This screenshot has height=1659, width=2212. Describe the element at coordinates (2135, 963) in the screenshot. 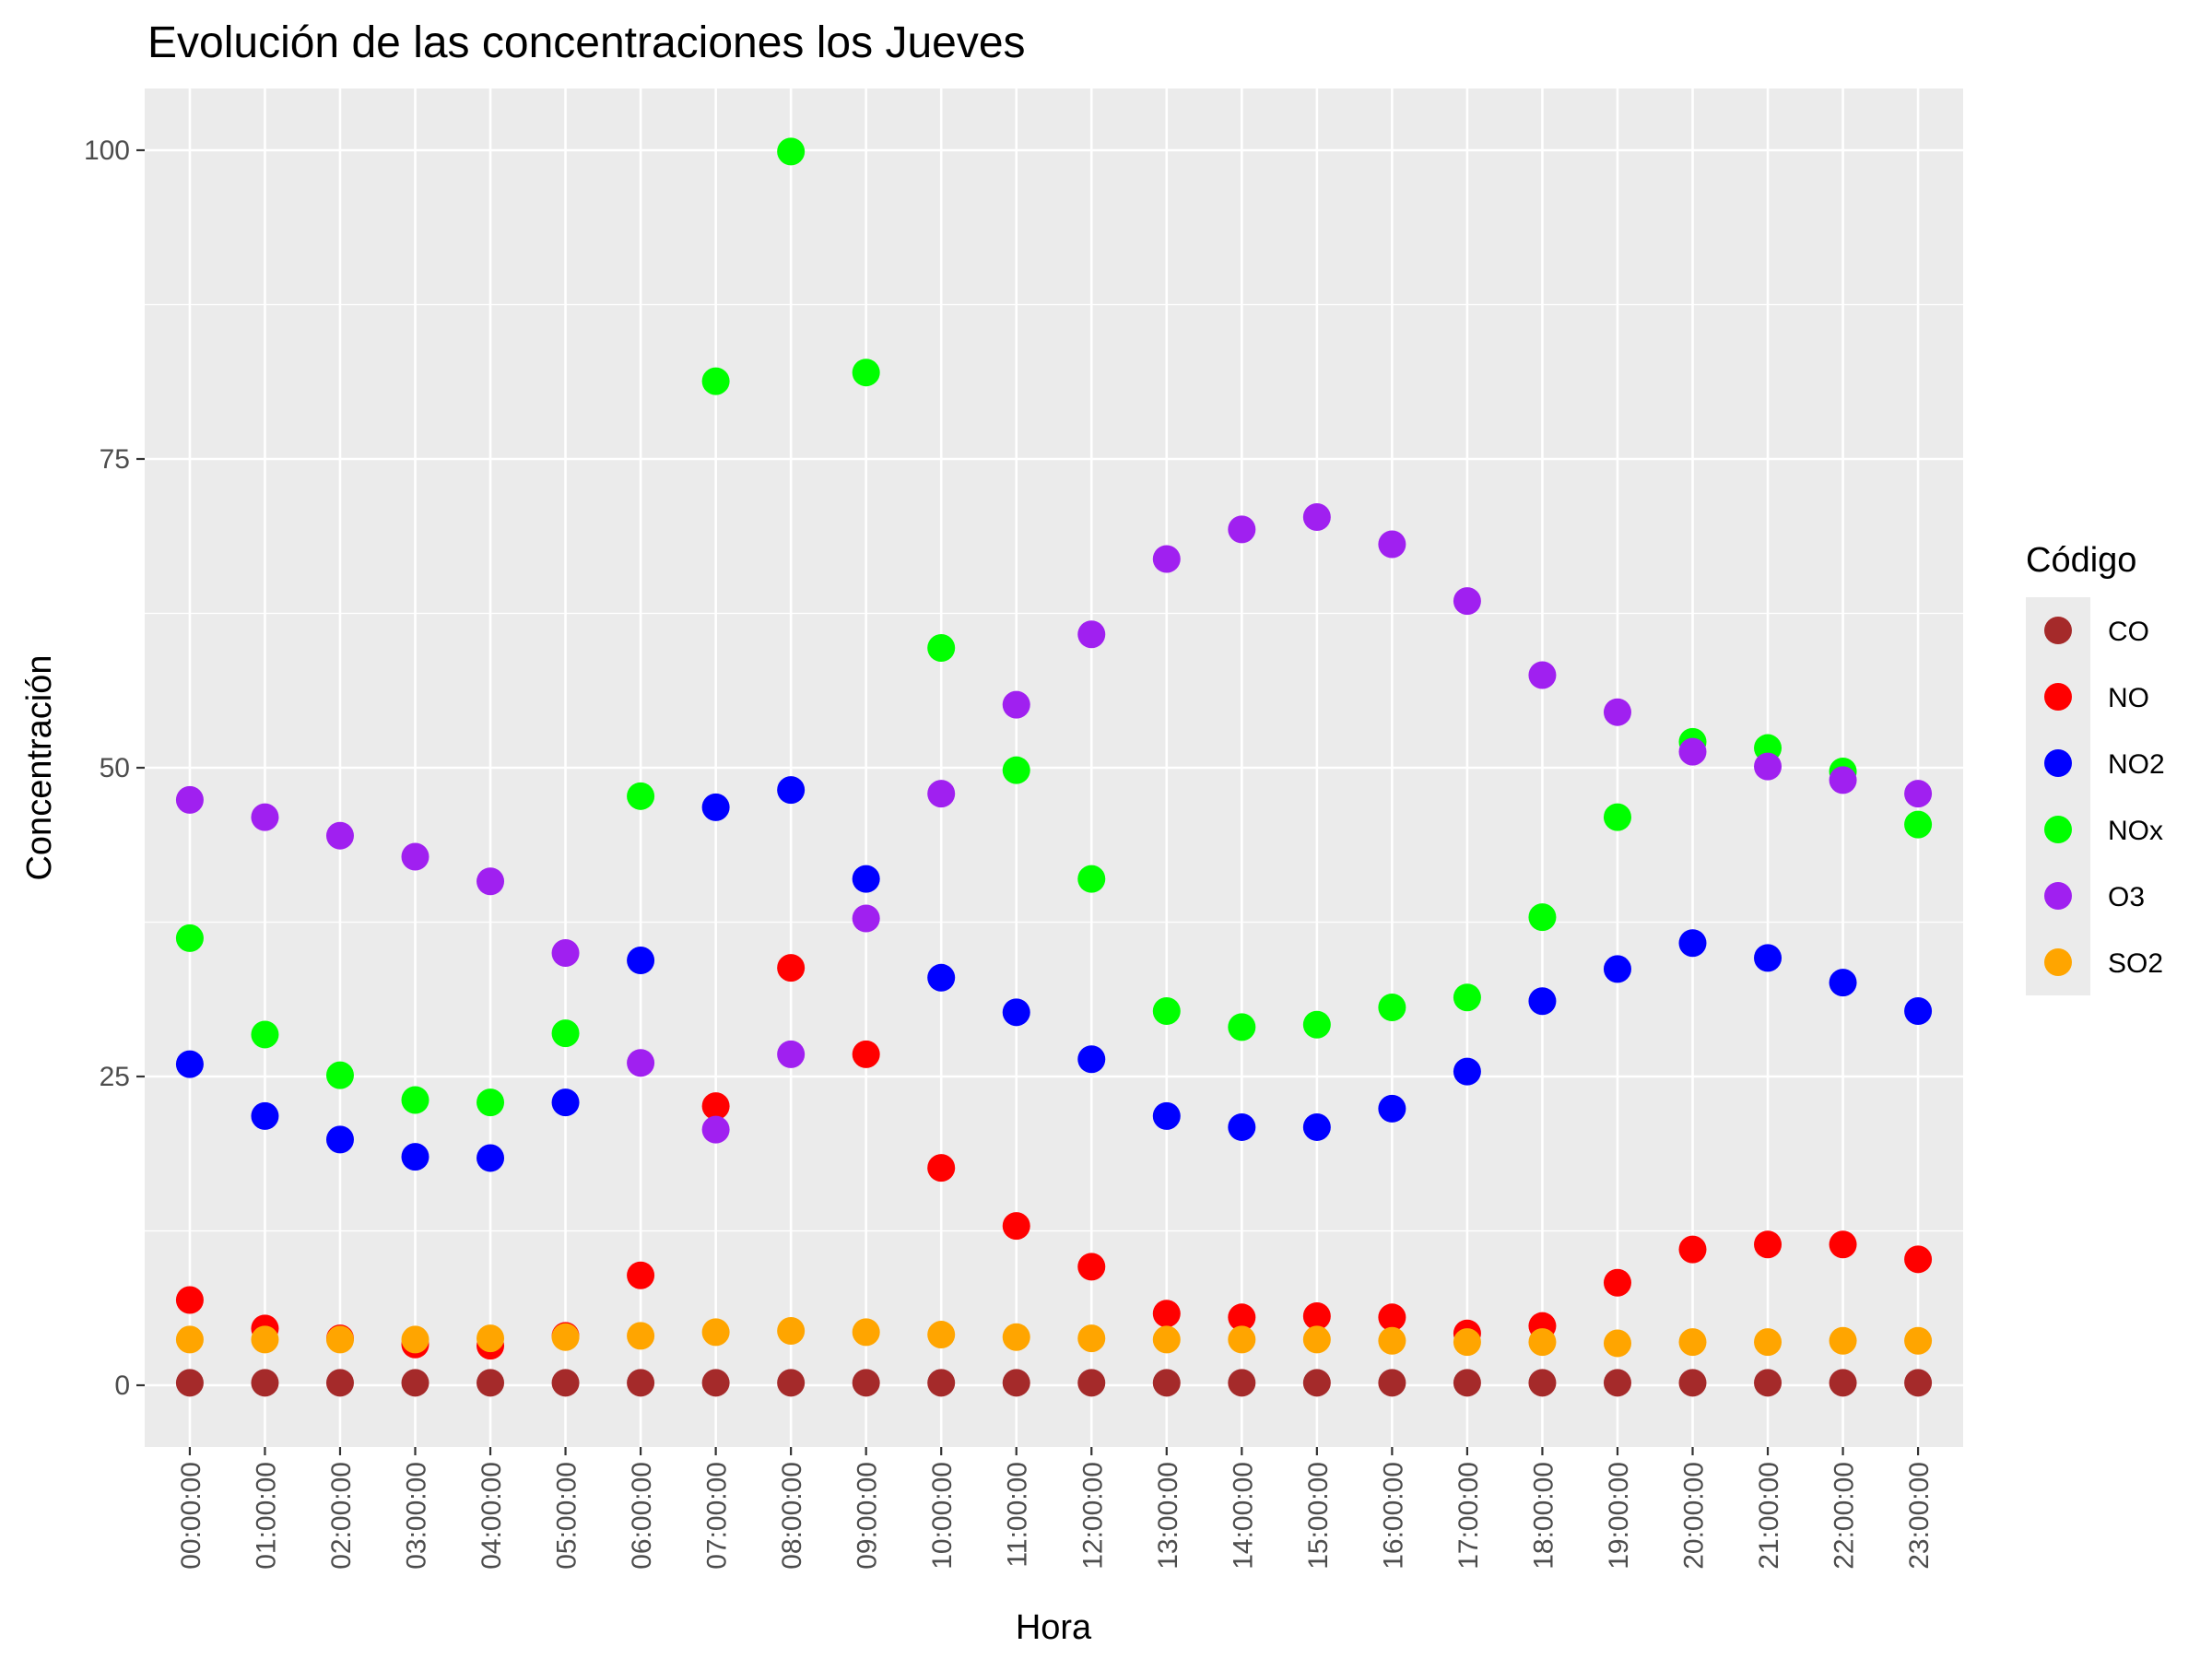

I see `legend-label-so2: SO2` at that location.